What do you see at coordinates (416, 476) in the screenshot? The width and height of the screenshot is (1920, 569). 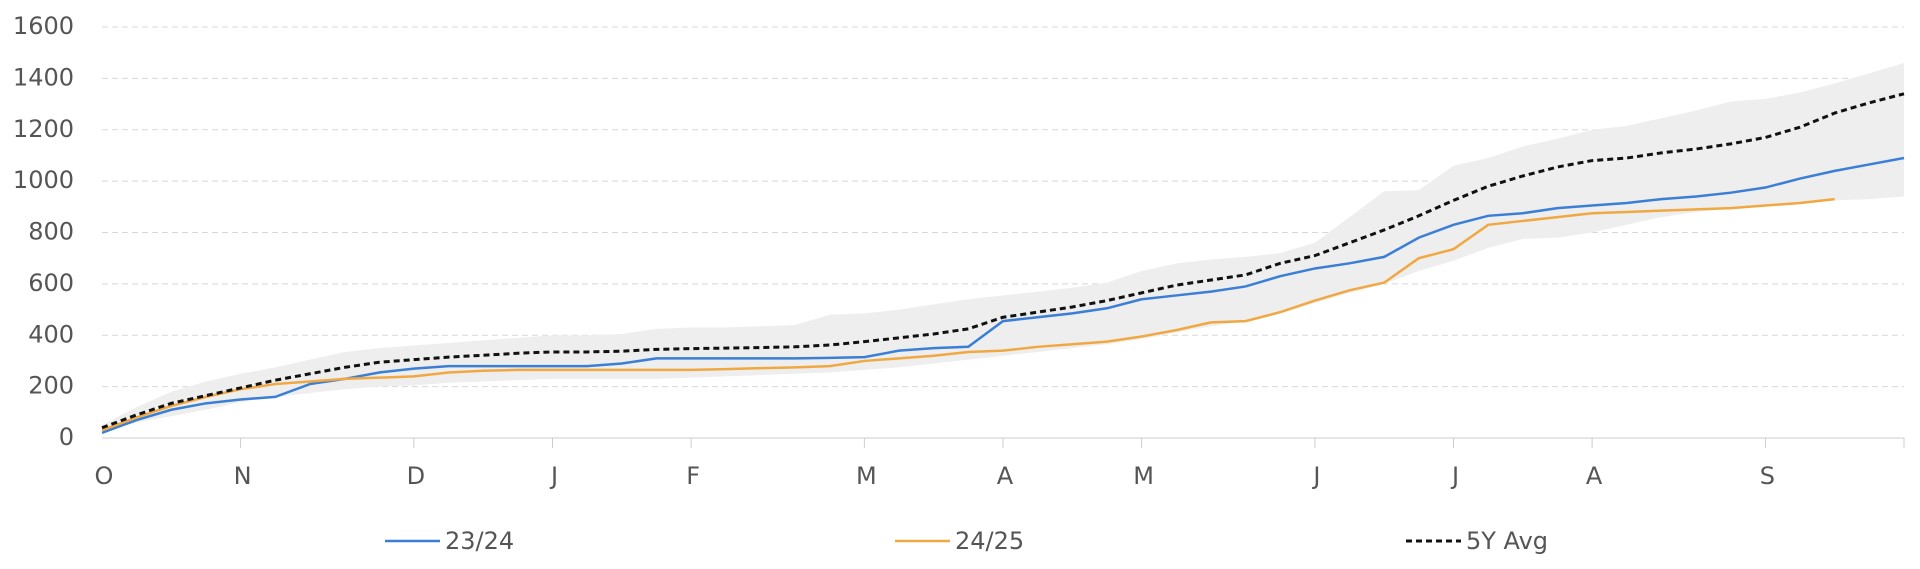 I see `x-tick-label: D` at bounding box center [416, 476].